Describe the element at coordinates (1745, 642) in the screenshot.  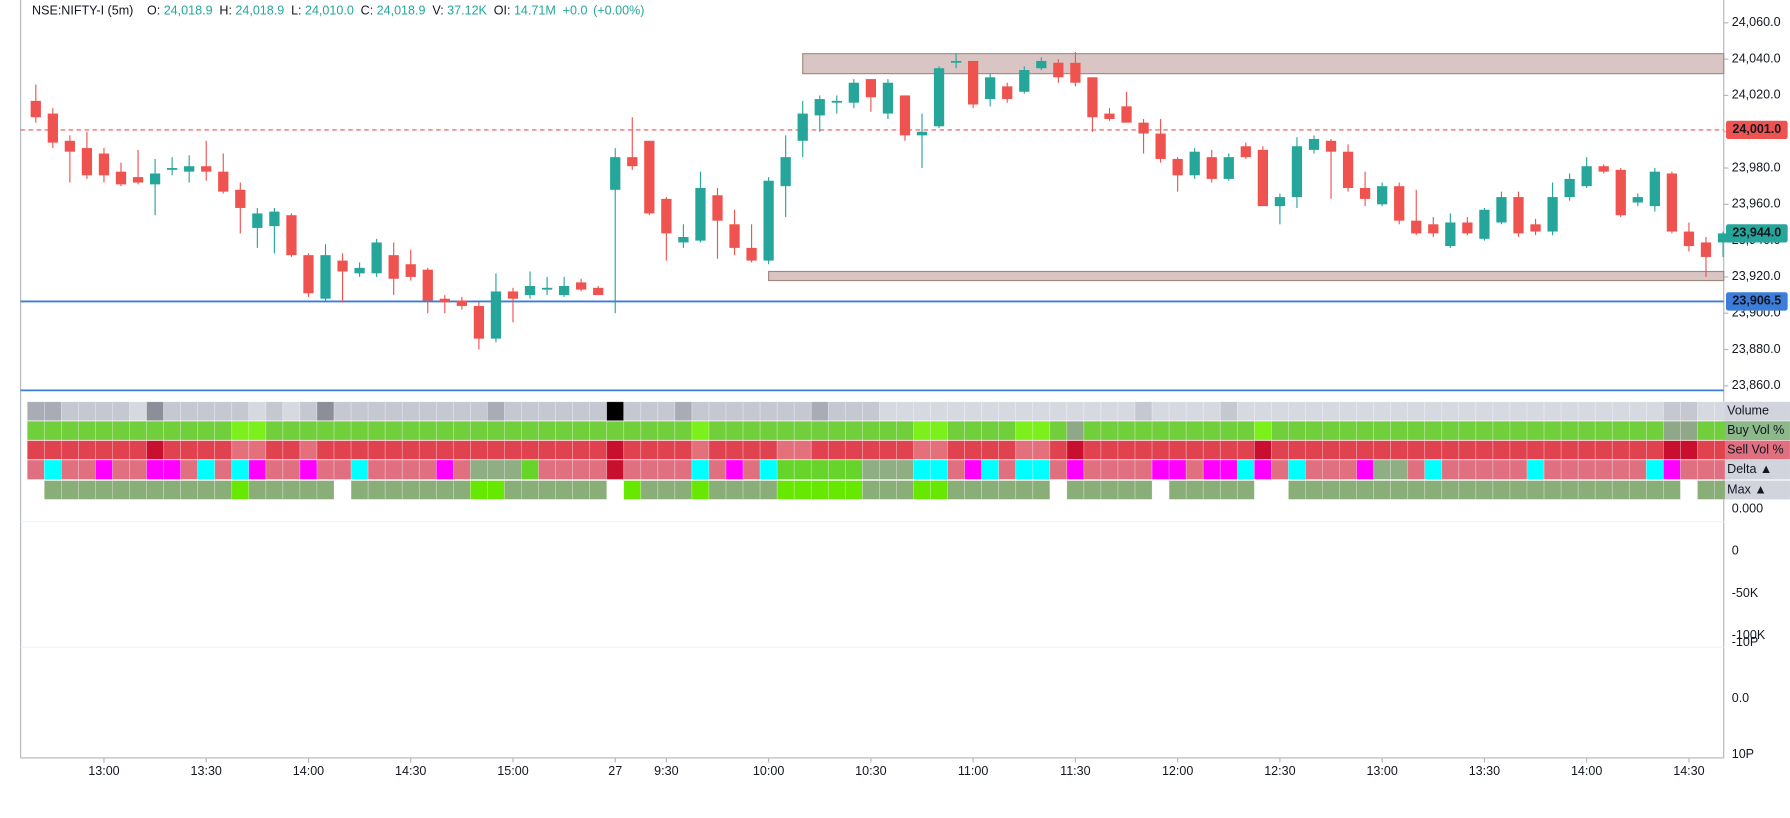
I see `indicator-axis-label: -10P` at that location.